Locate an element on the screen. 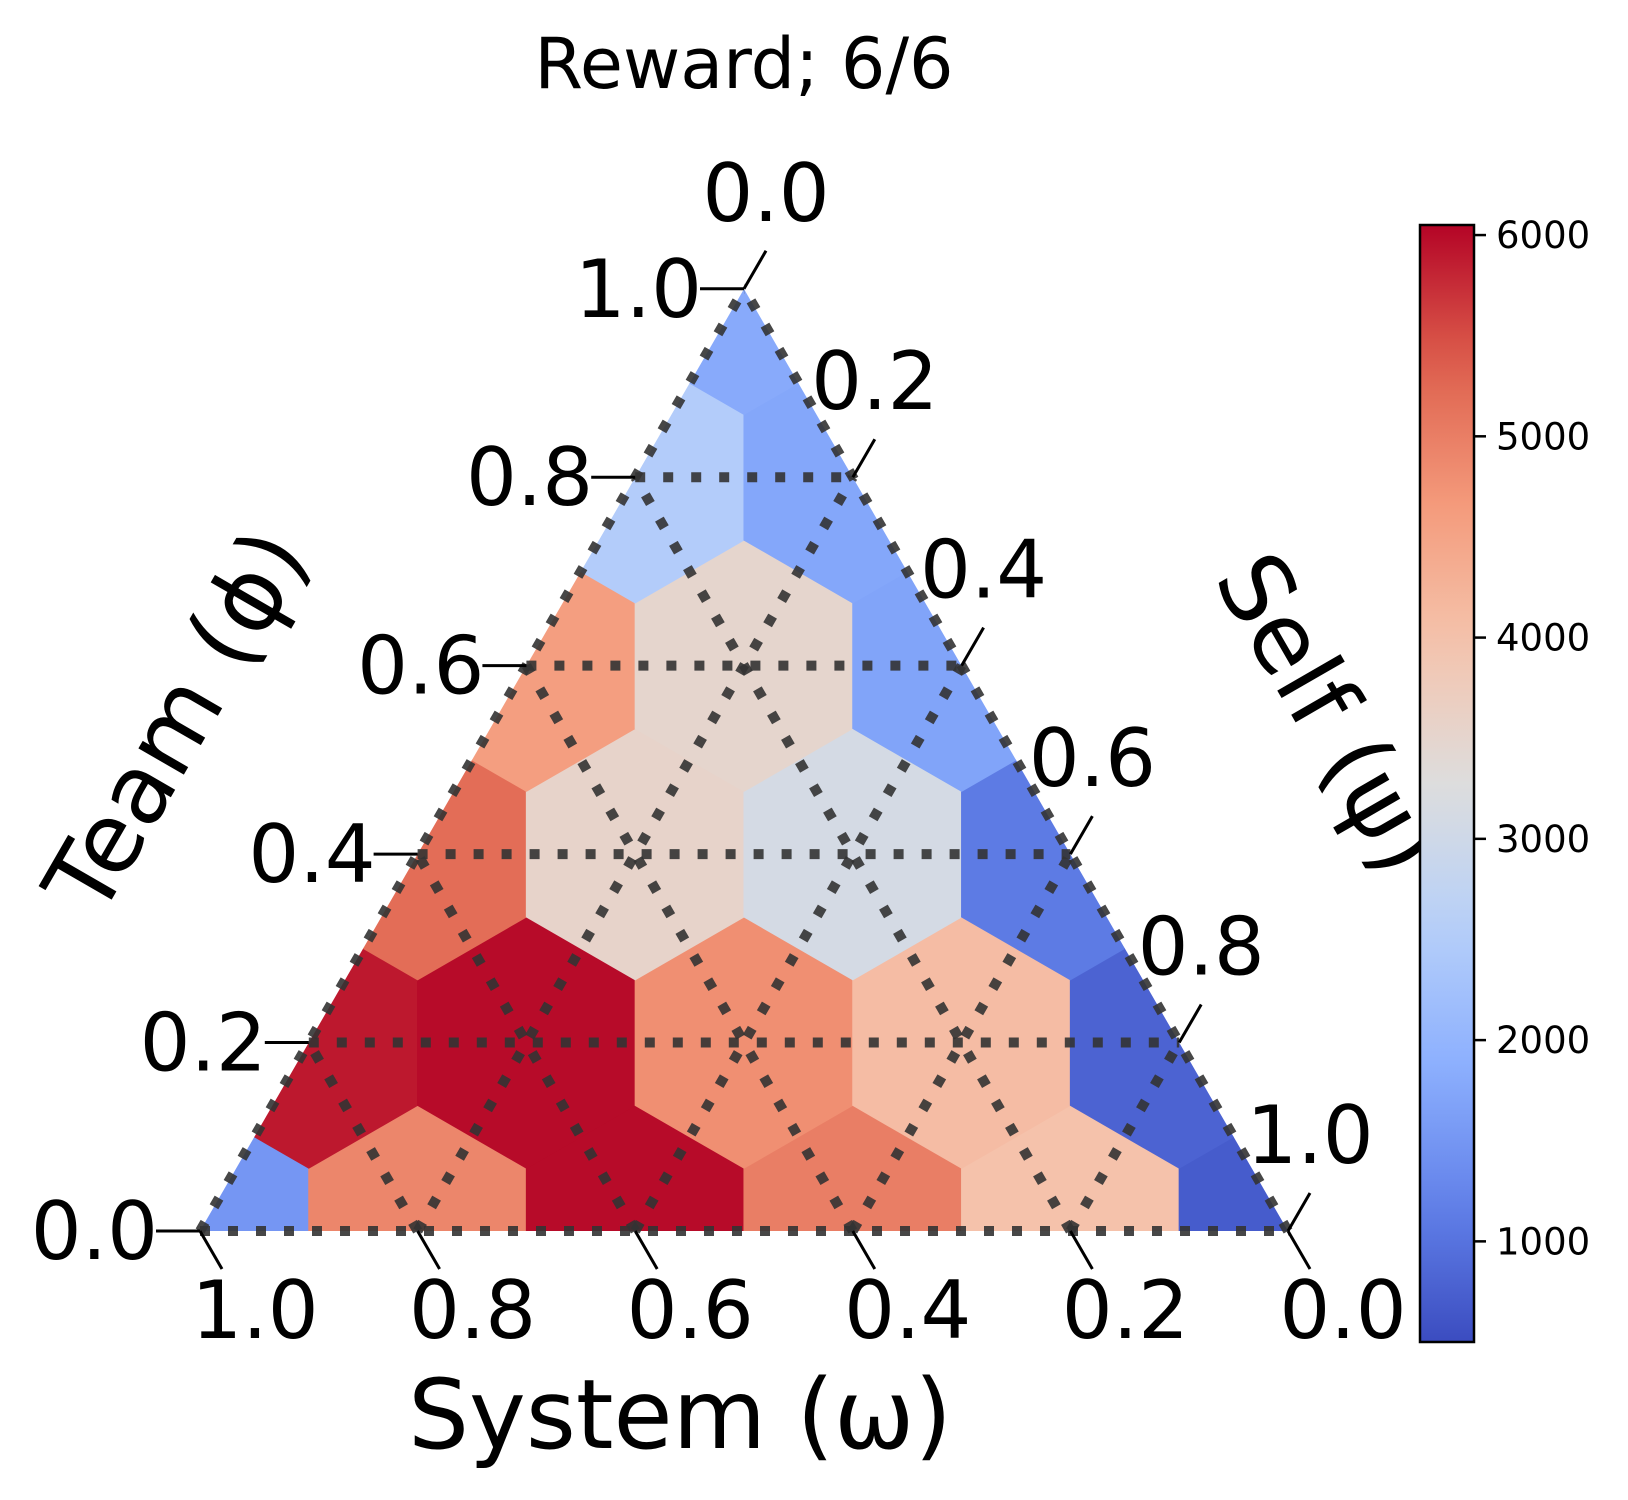 Image resolution: width=1628 pixels, height=1500 pixels. left-tick-label: 0.4 is located at coordinates (311, 854).